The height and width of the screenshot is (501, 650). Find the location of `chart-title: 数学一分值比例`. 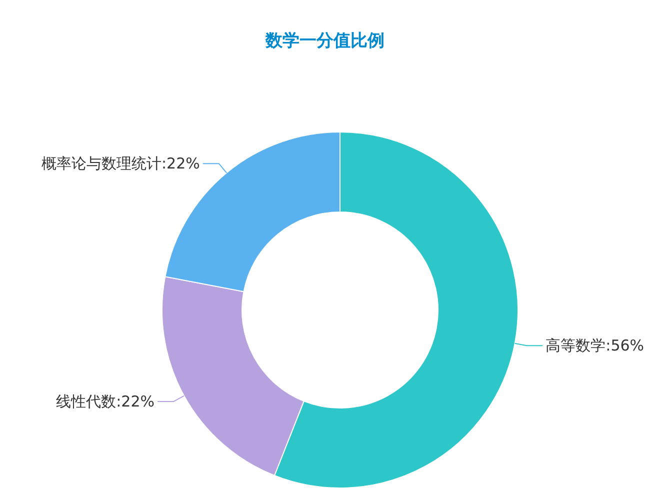

chart-title: 数学一分值比例 is located at coordinates (324, 41).